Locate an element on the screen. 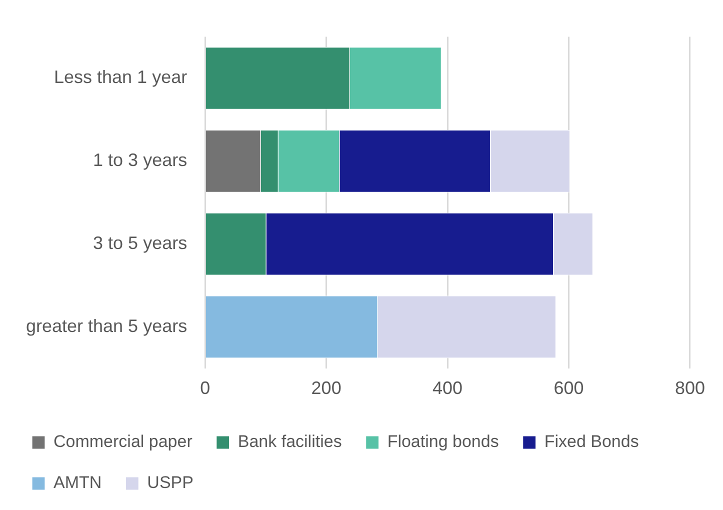  y-tick-label: Less than 1 year is located at coordinates (121, 77).